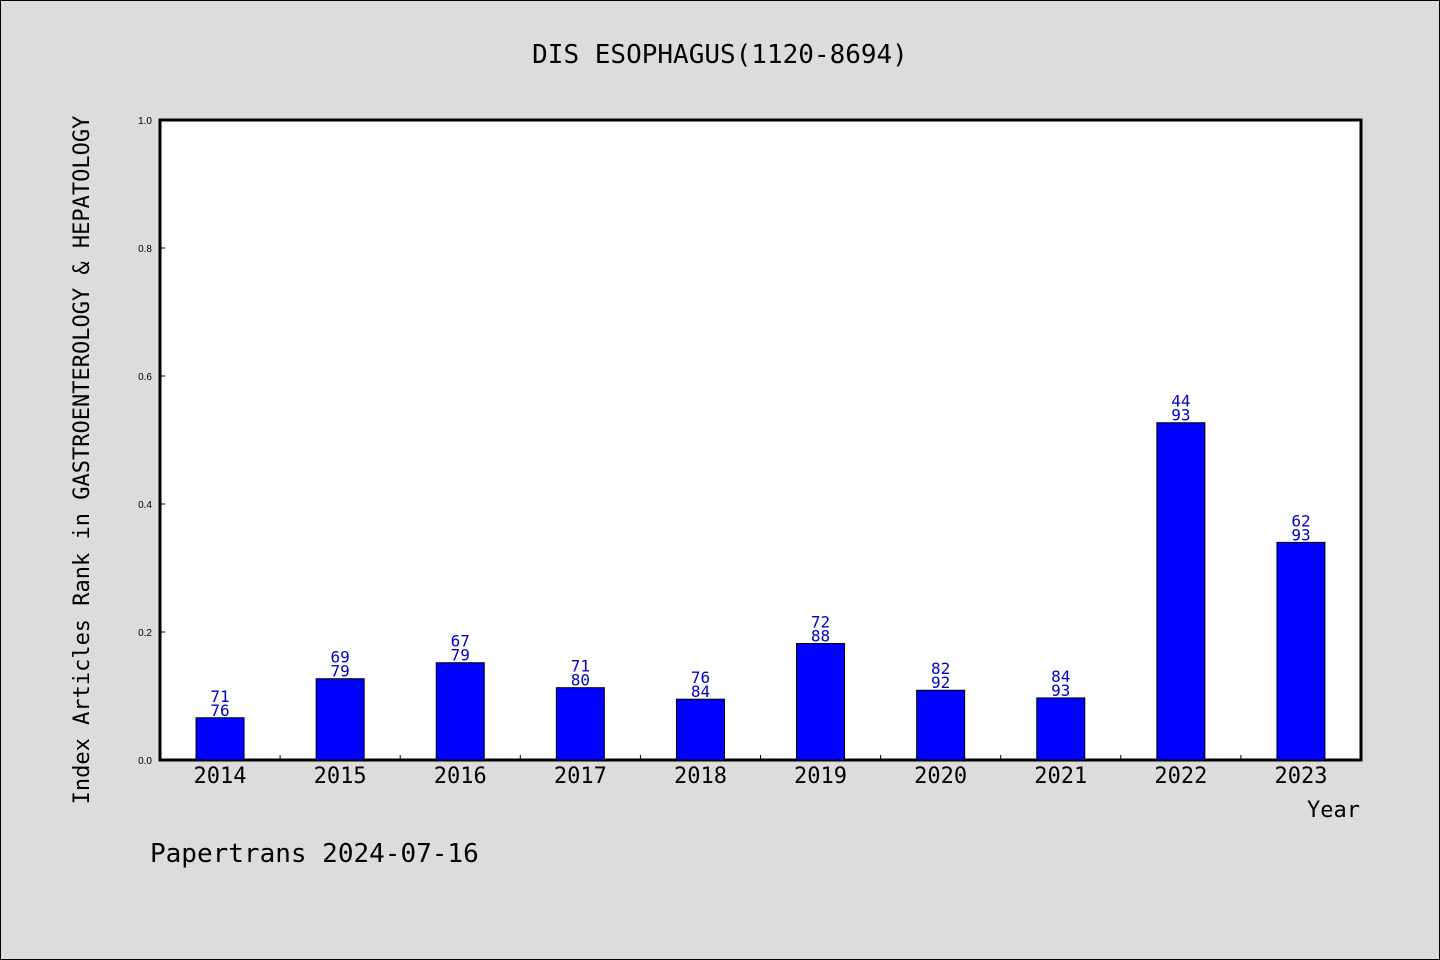 The width and height of the screenshot is (1440, 960). What do you see at coordinates (340, 776) in the screenshot?
I see `x-tick-label: 2015` at bounding box center [340, 776].